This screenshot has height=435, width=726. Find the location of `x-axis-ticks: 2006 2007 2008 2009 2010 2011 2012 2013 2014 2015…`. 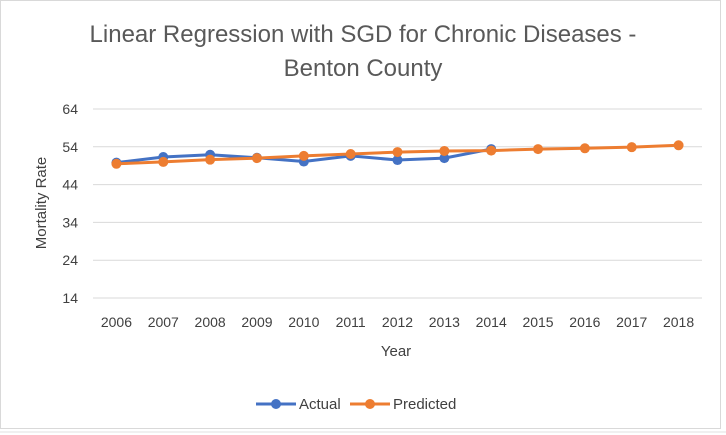

x-axis-ticks: 2006 2007 2008 2009 2010 2011 2012 2013 2014 2015… is located at coordinates (398, 322).